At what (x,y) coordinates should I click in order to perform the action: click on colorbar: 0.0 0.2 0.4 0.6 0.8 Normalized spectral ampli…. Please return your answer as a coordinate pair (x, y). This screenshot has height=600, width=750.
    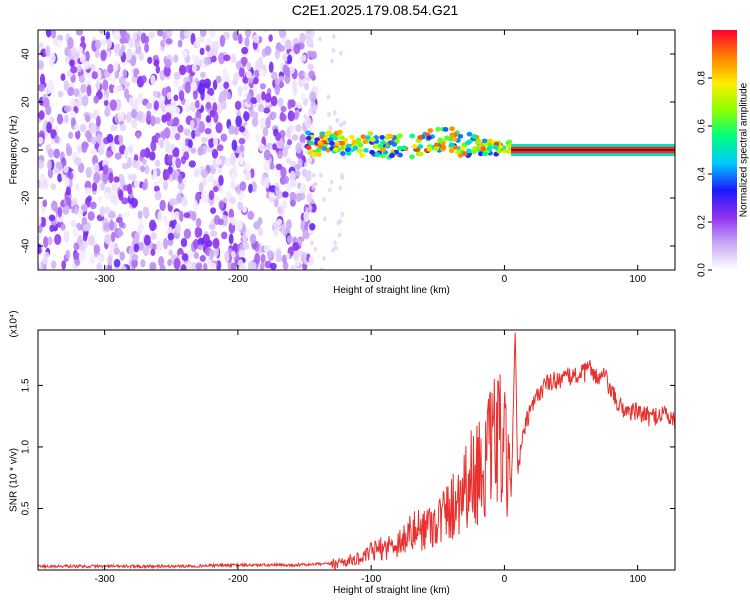
    Looking at the image, I should click on (723, 153).